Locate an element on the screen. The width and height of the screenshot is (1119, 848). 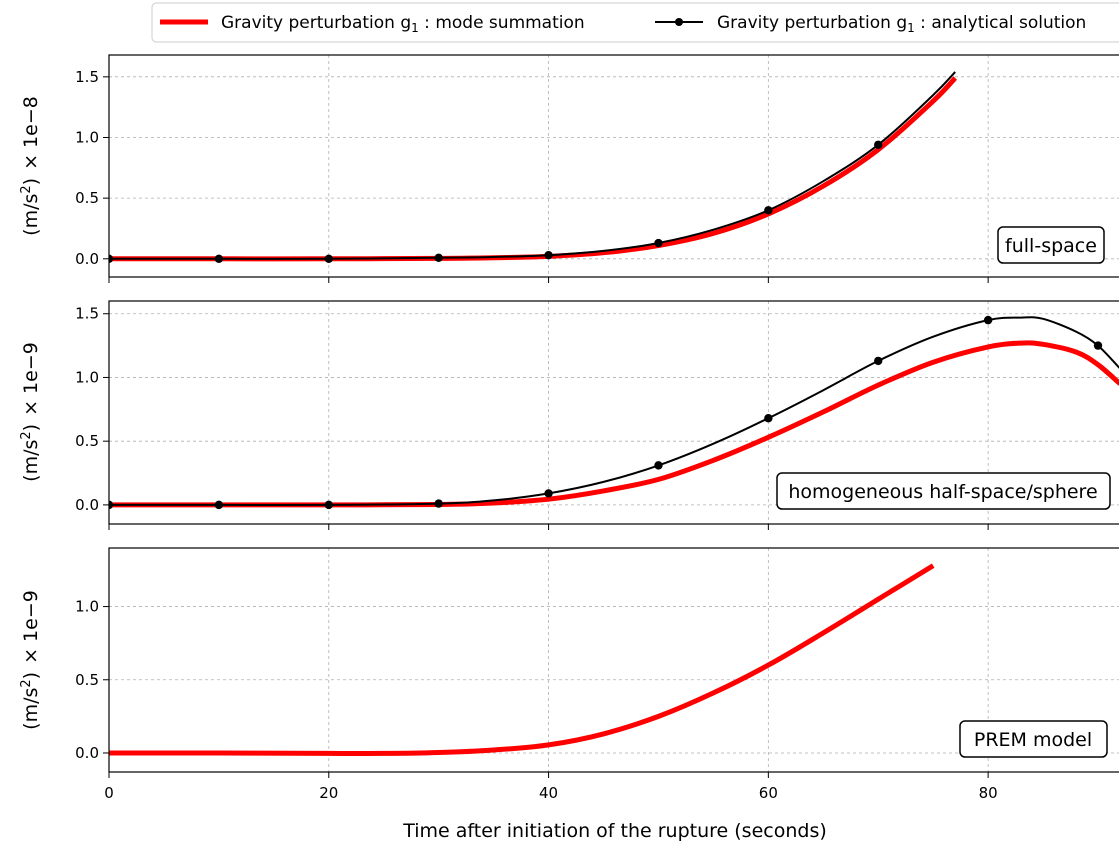
x-tick-label: 80 is located at coordinates (988, 793).